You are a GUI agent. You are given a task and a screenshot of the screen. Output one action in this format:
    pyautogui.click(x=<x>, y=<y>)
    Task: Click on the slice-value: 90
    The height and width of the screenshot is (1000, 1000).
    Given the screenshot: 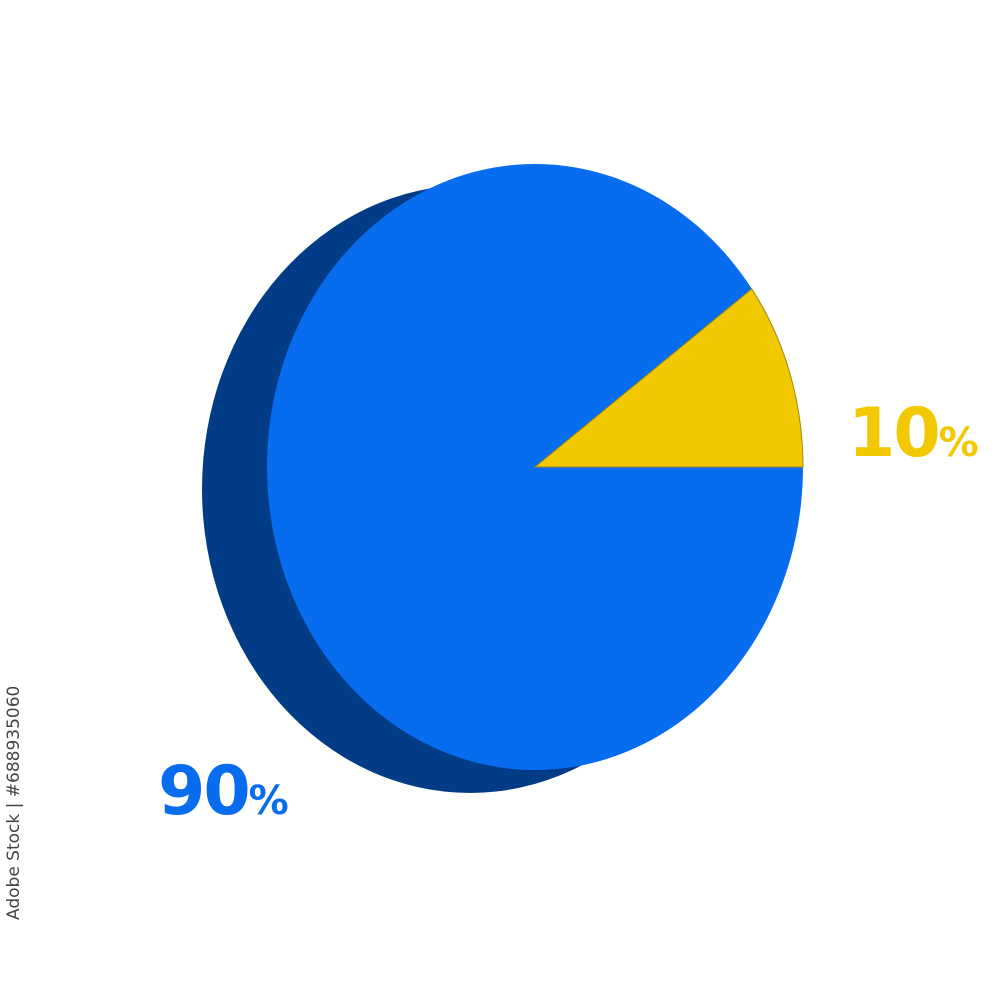 What is the action you would take?
    pyautogui.click(x=204, y=791)
    